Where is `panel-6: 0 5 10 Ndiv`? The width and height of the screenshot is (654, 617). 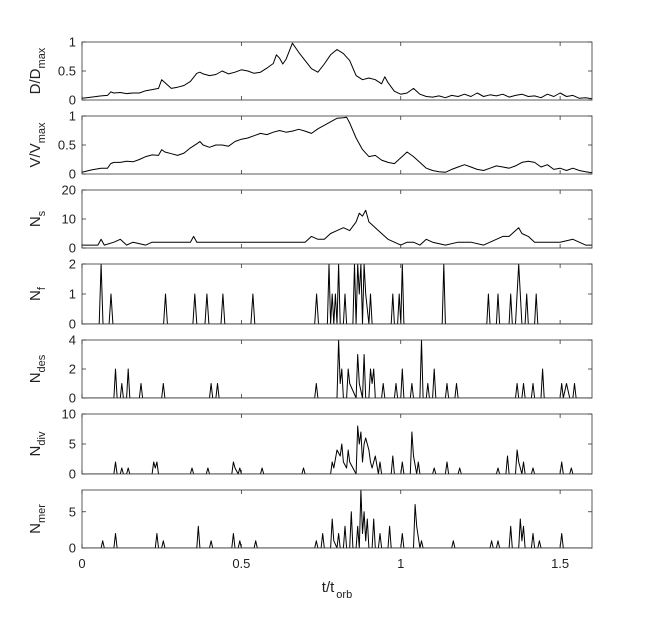 panel-6: 0 5 10 Ndiv is located at coordinates (310, 444).